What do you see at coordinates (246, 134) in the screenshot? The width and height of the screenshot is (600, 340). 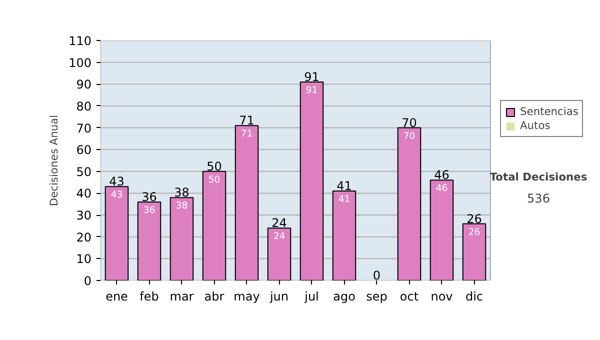 I see `data-label: 71` at bounding box center [246, 134].